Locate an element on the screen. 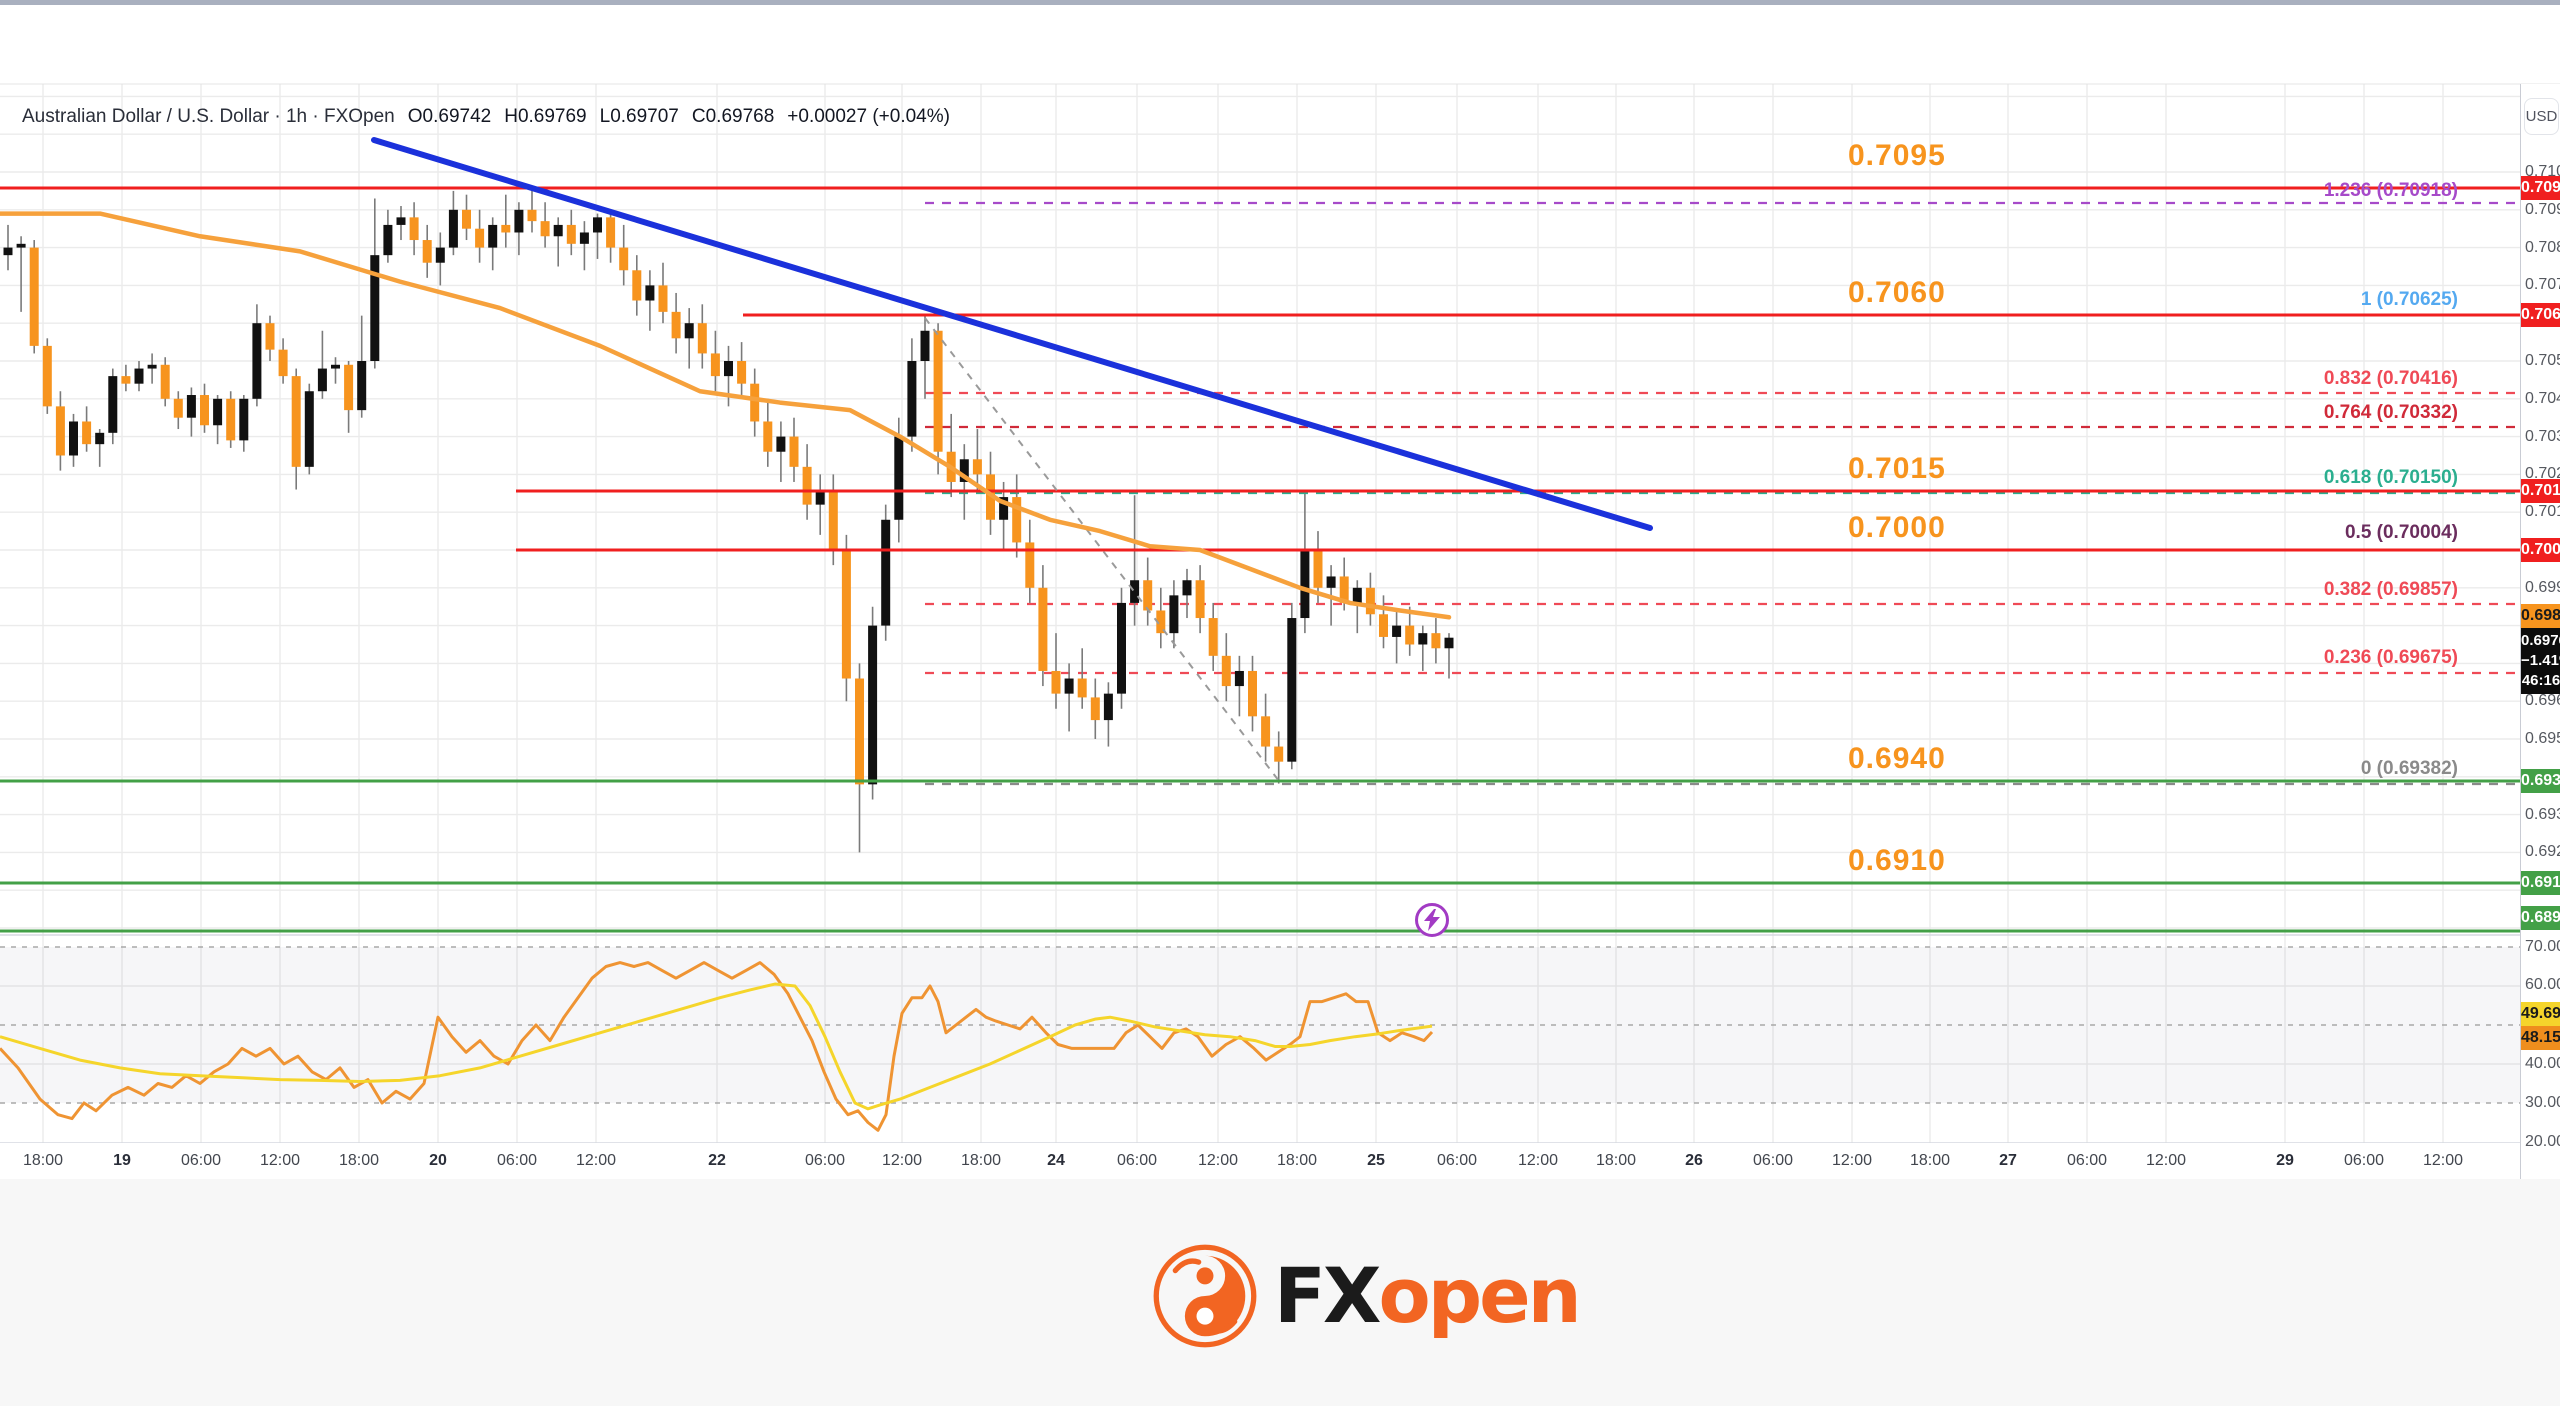 The image size is (2560, 1406). logo-text-open: open is located at coordinates (1480, 1295).